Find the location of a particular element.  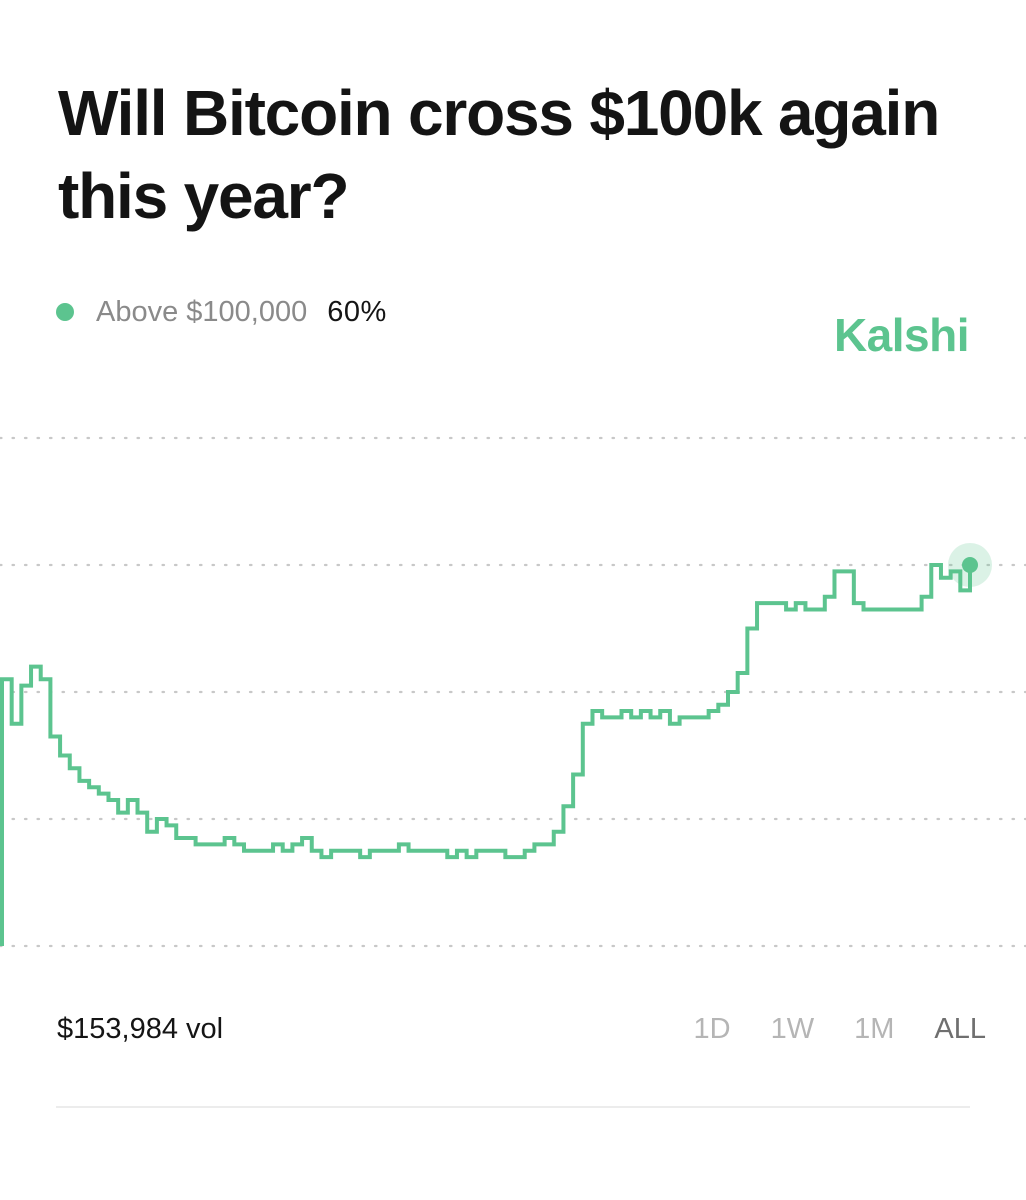

legend-value: 60% is located at coordinates (357, 311).